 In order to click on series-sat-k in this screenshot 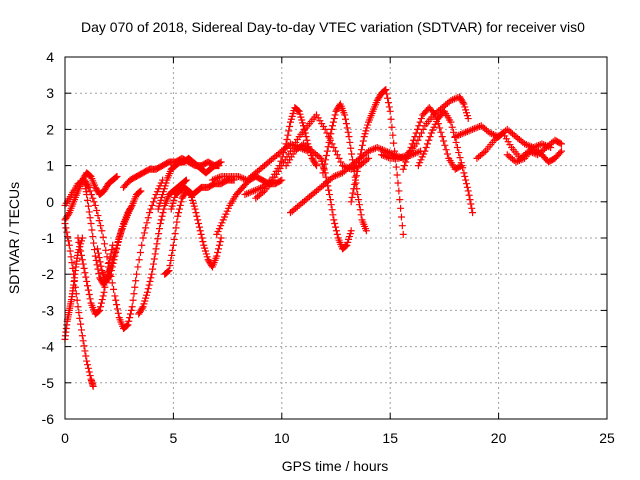, I will do `click(193, 232)`.